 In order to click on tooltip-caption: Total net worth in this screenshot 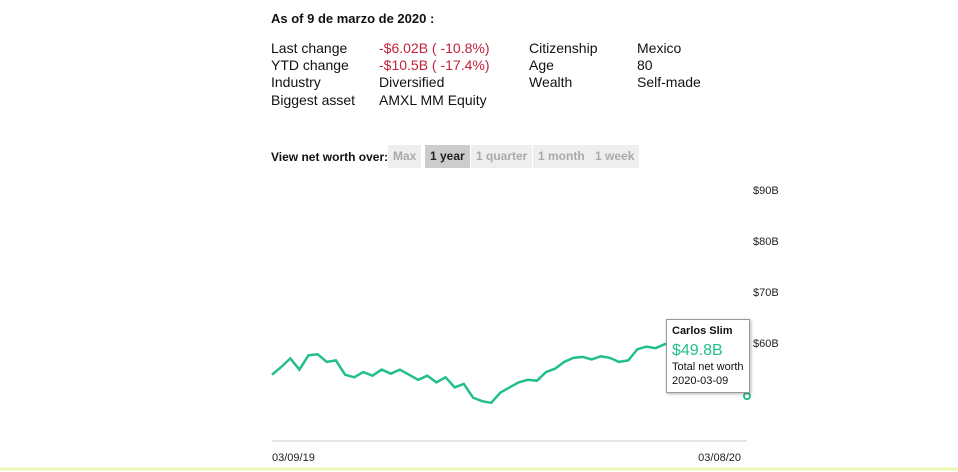, I will do `click(708, 367)`.